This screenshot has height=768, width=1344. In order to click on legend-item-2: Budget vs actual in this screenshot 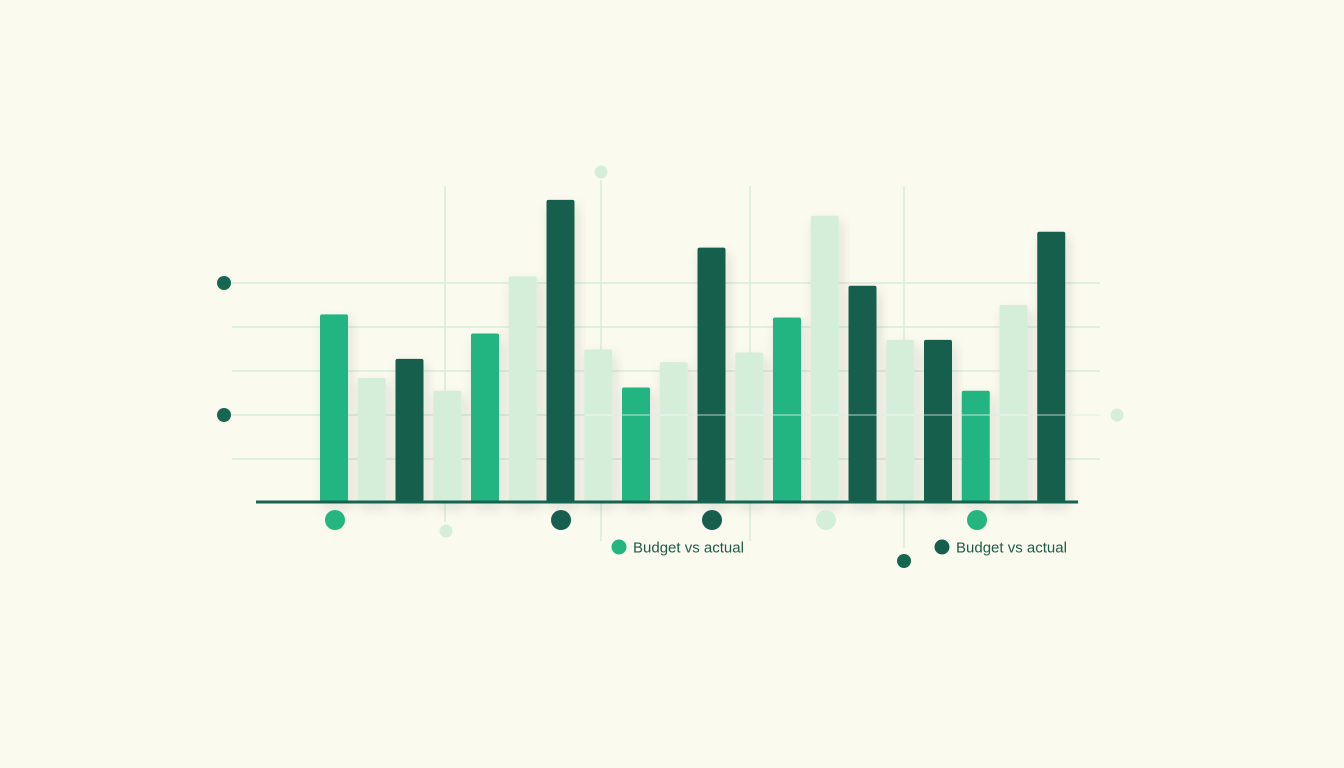, I will do `click(1000, 548)`.